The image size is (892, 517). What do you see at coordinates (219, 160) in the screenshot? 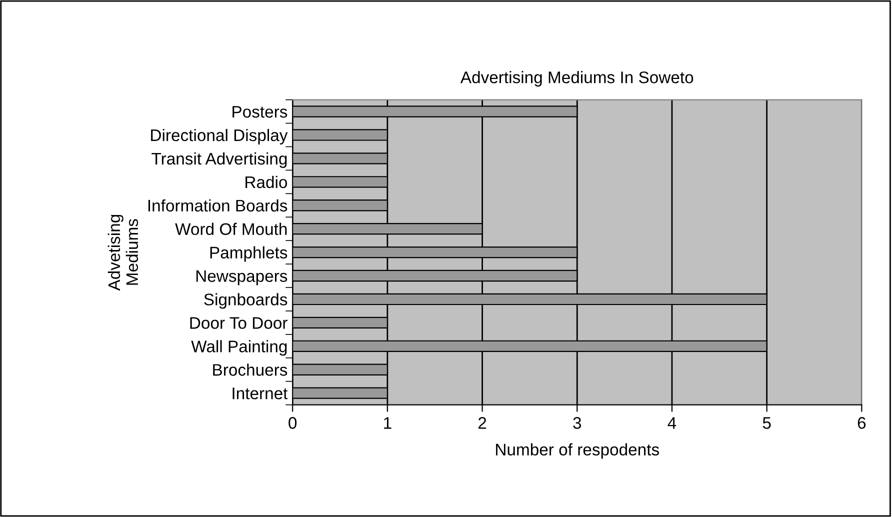
I see `y-tick-label: Transit Advertising` at bounding box center [219, 160].